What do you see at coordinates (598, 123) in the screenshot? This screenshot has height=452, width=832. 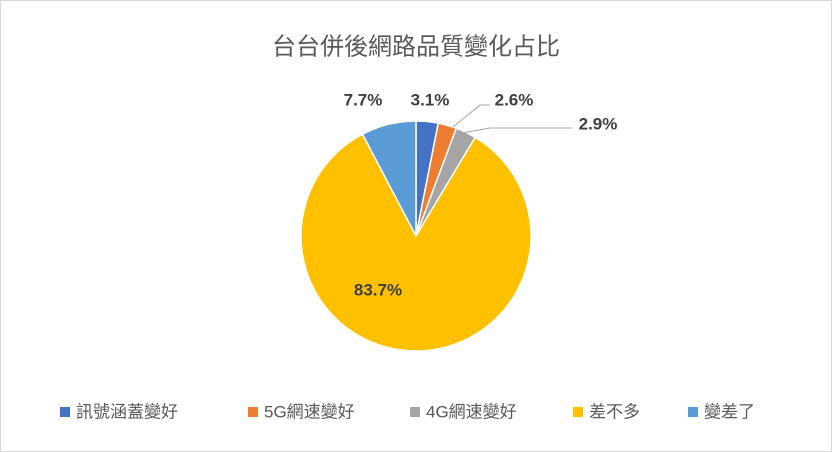 I see `data-label: 2.9%` at bounding box center [598, 123].